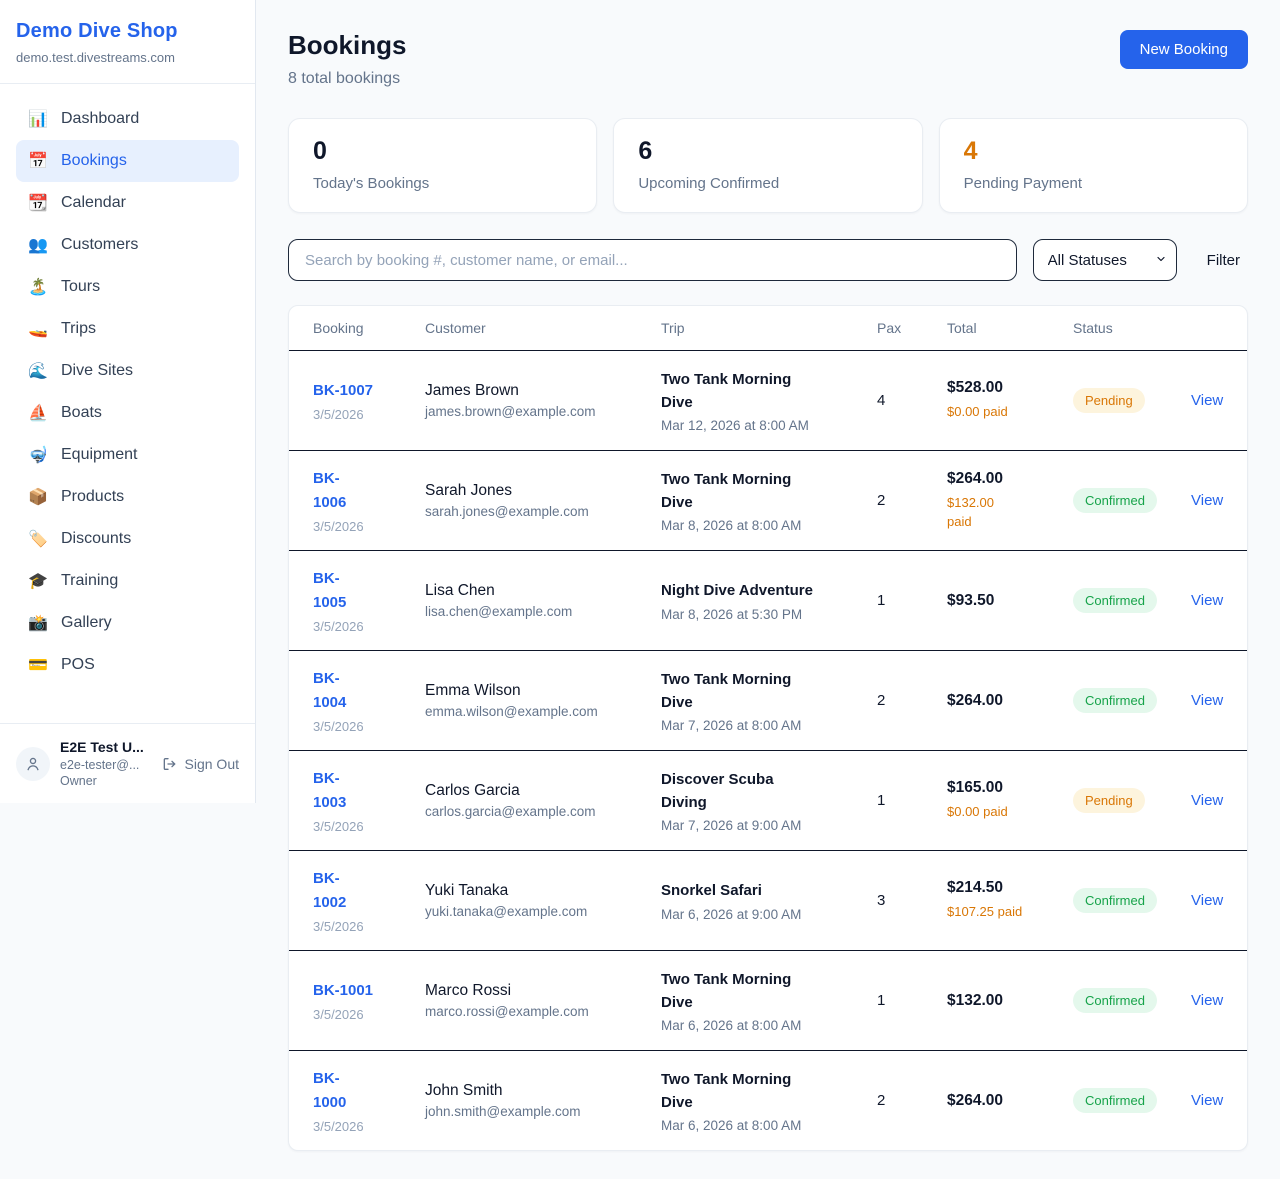  What do you see at coordinates (97, 31) in the screenshot?
I see `shop-name: Demo Dive Shop` at bounding box center [97, 31].